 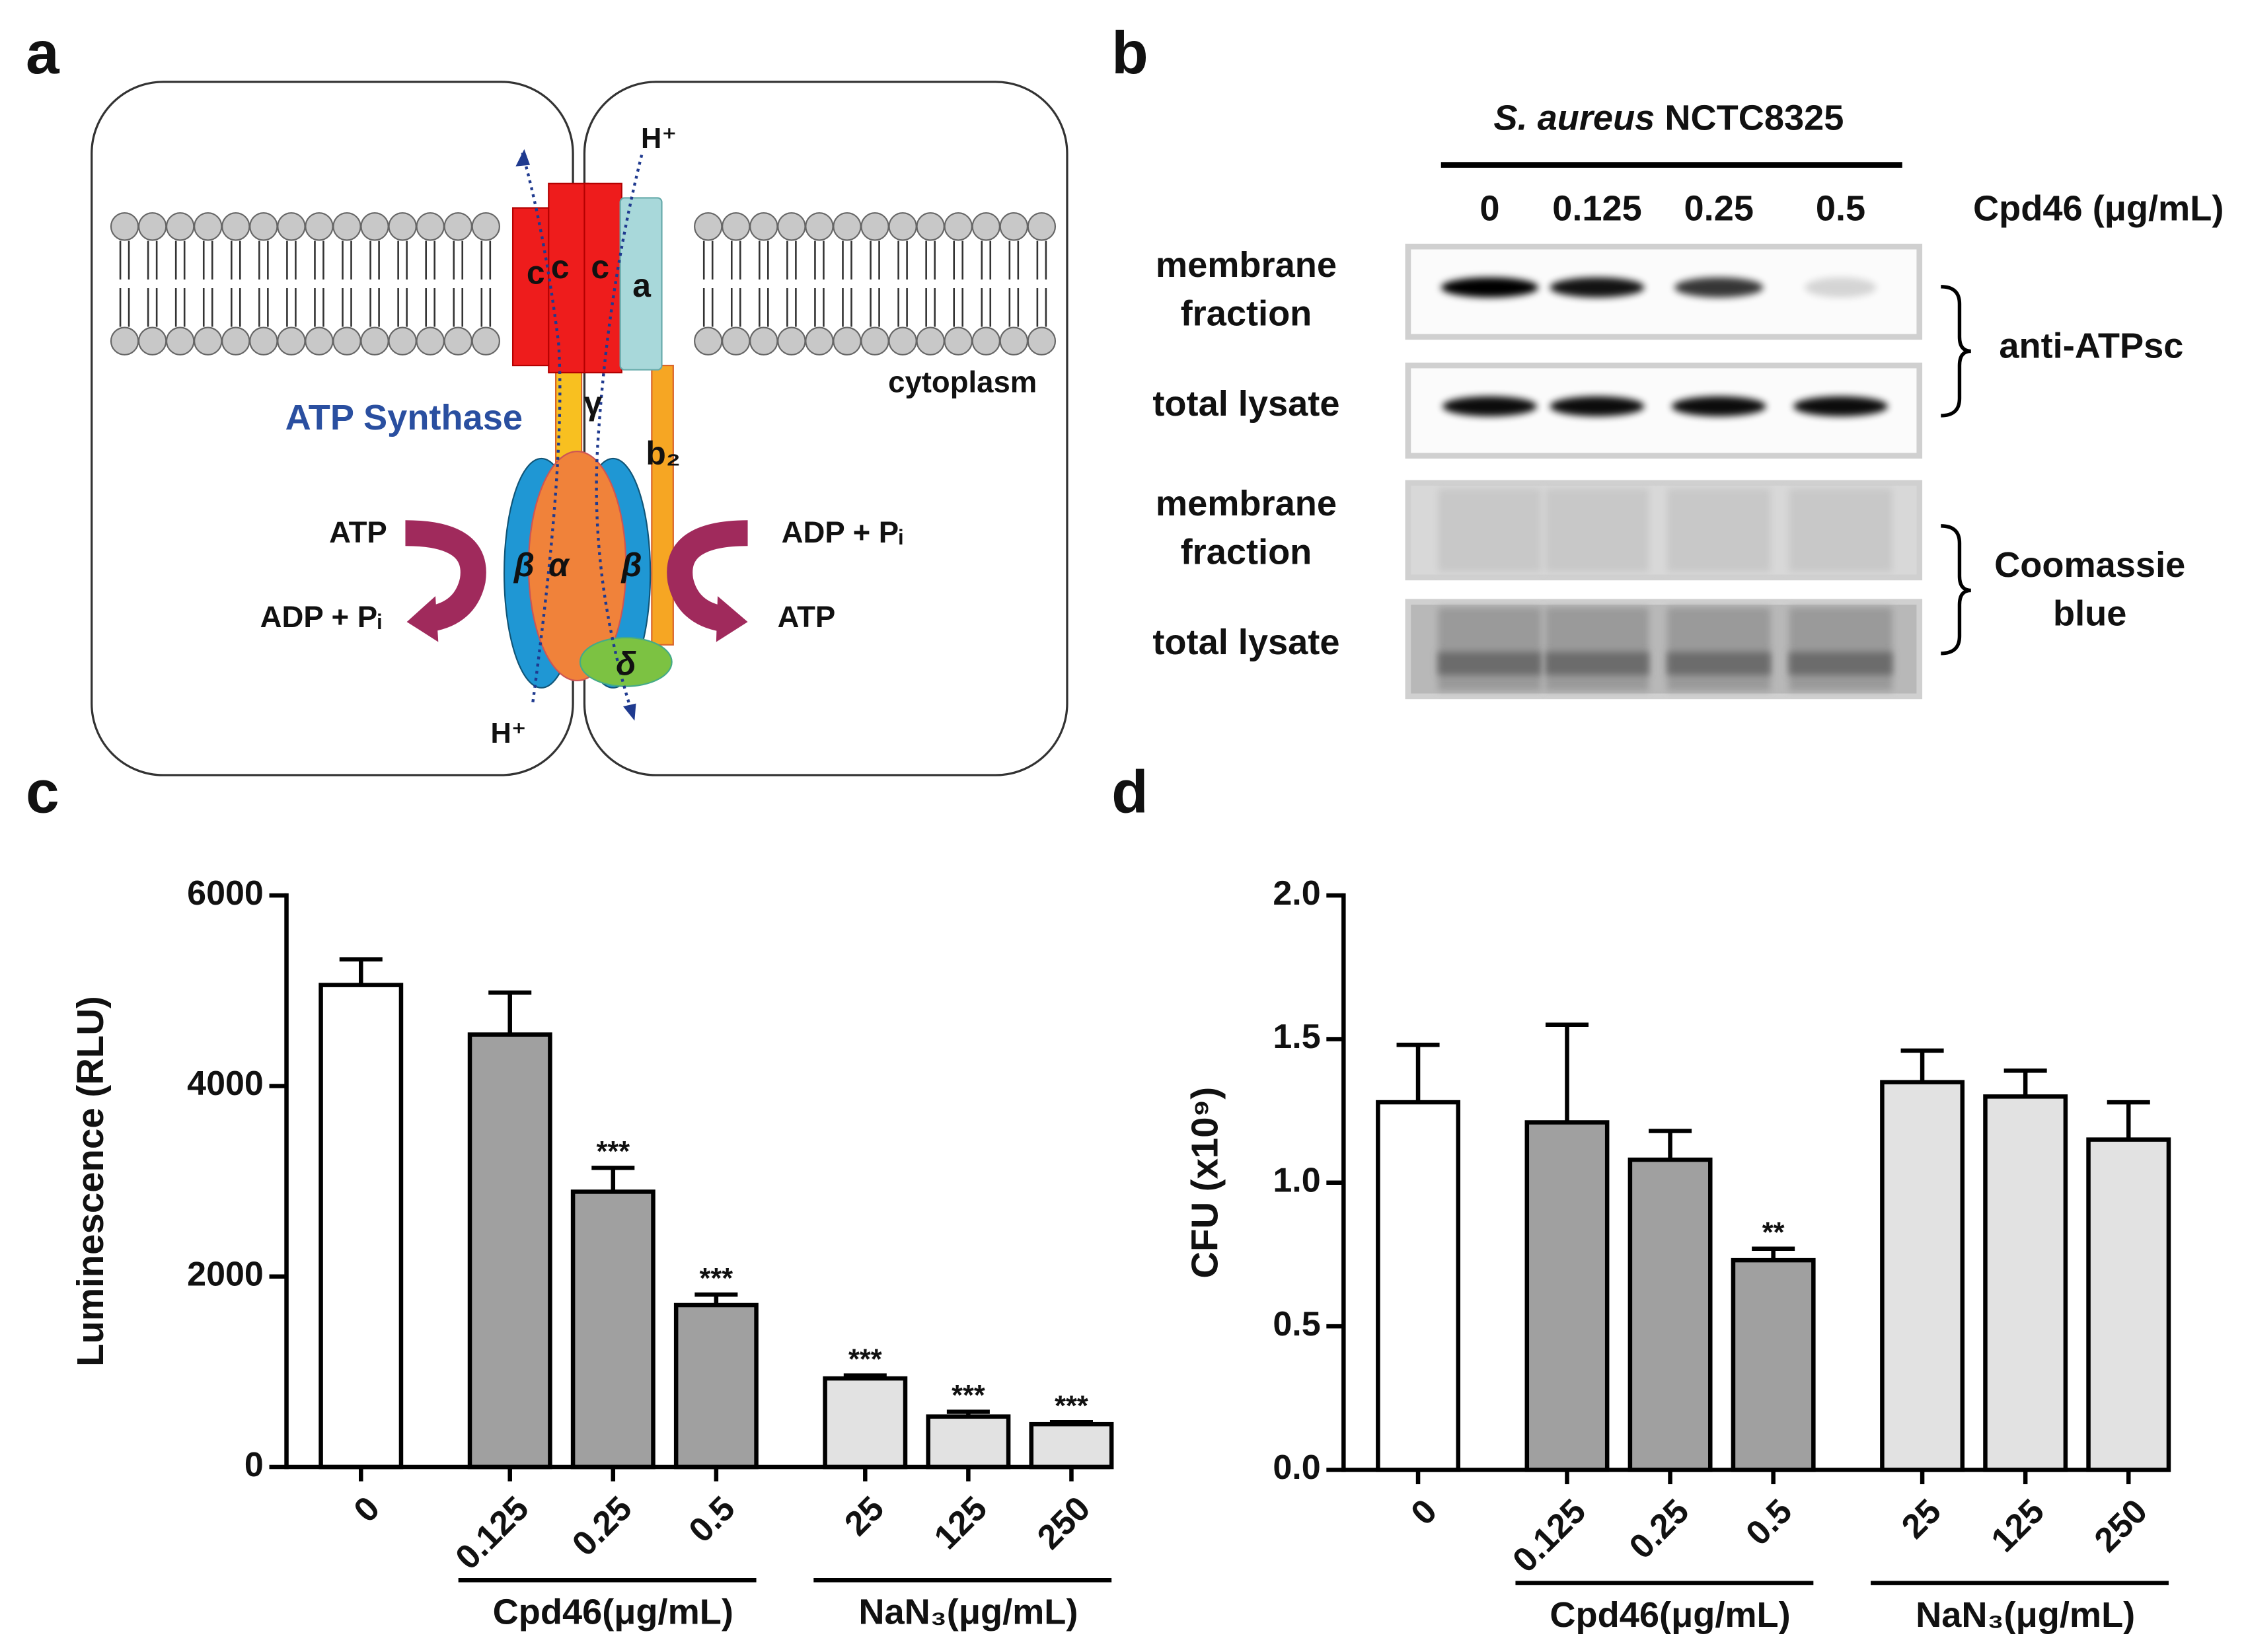 I want to click on concentration-label: 0.125, so click(x=1597, y=208).